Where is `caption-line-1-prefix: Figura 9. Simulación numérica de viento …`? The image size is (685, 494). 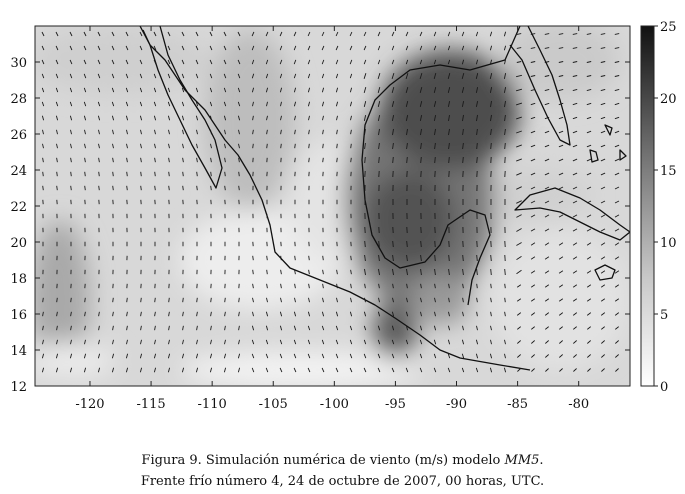 caption-line-1-prefix: Figura 9. Simulación numérica de viento … is located at coordinates (323, 460).